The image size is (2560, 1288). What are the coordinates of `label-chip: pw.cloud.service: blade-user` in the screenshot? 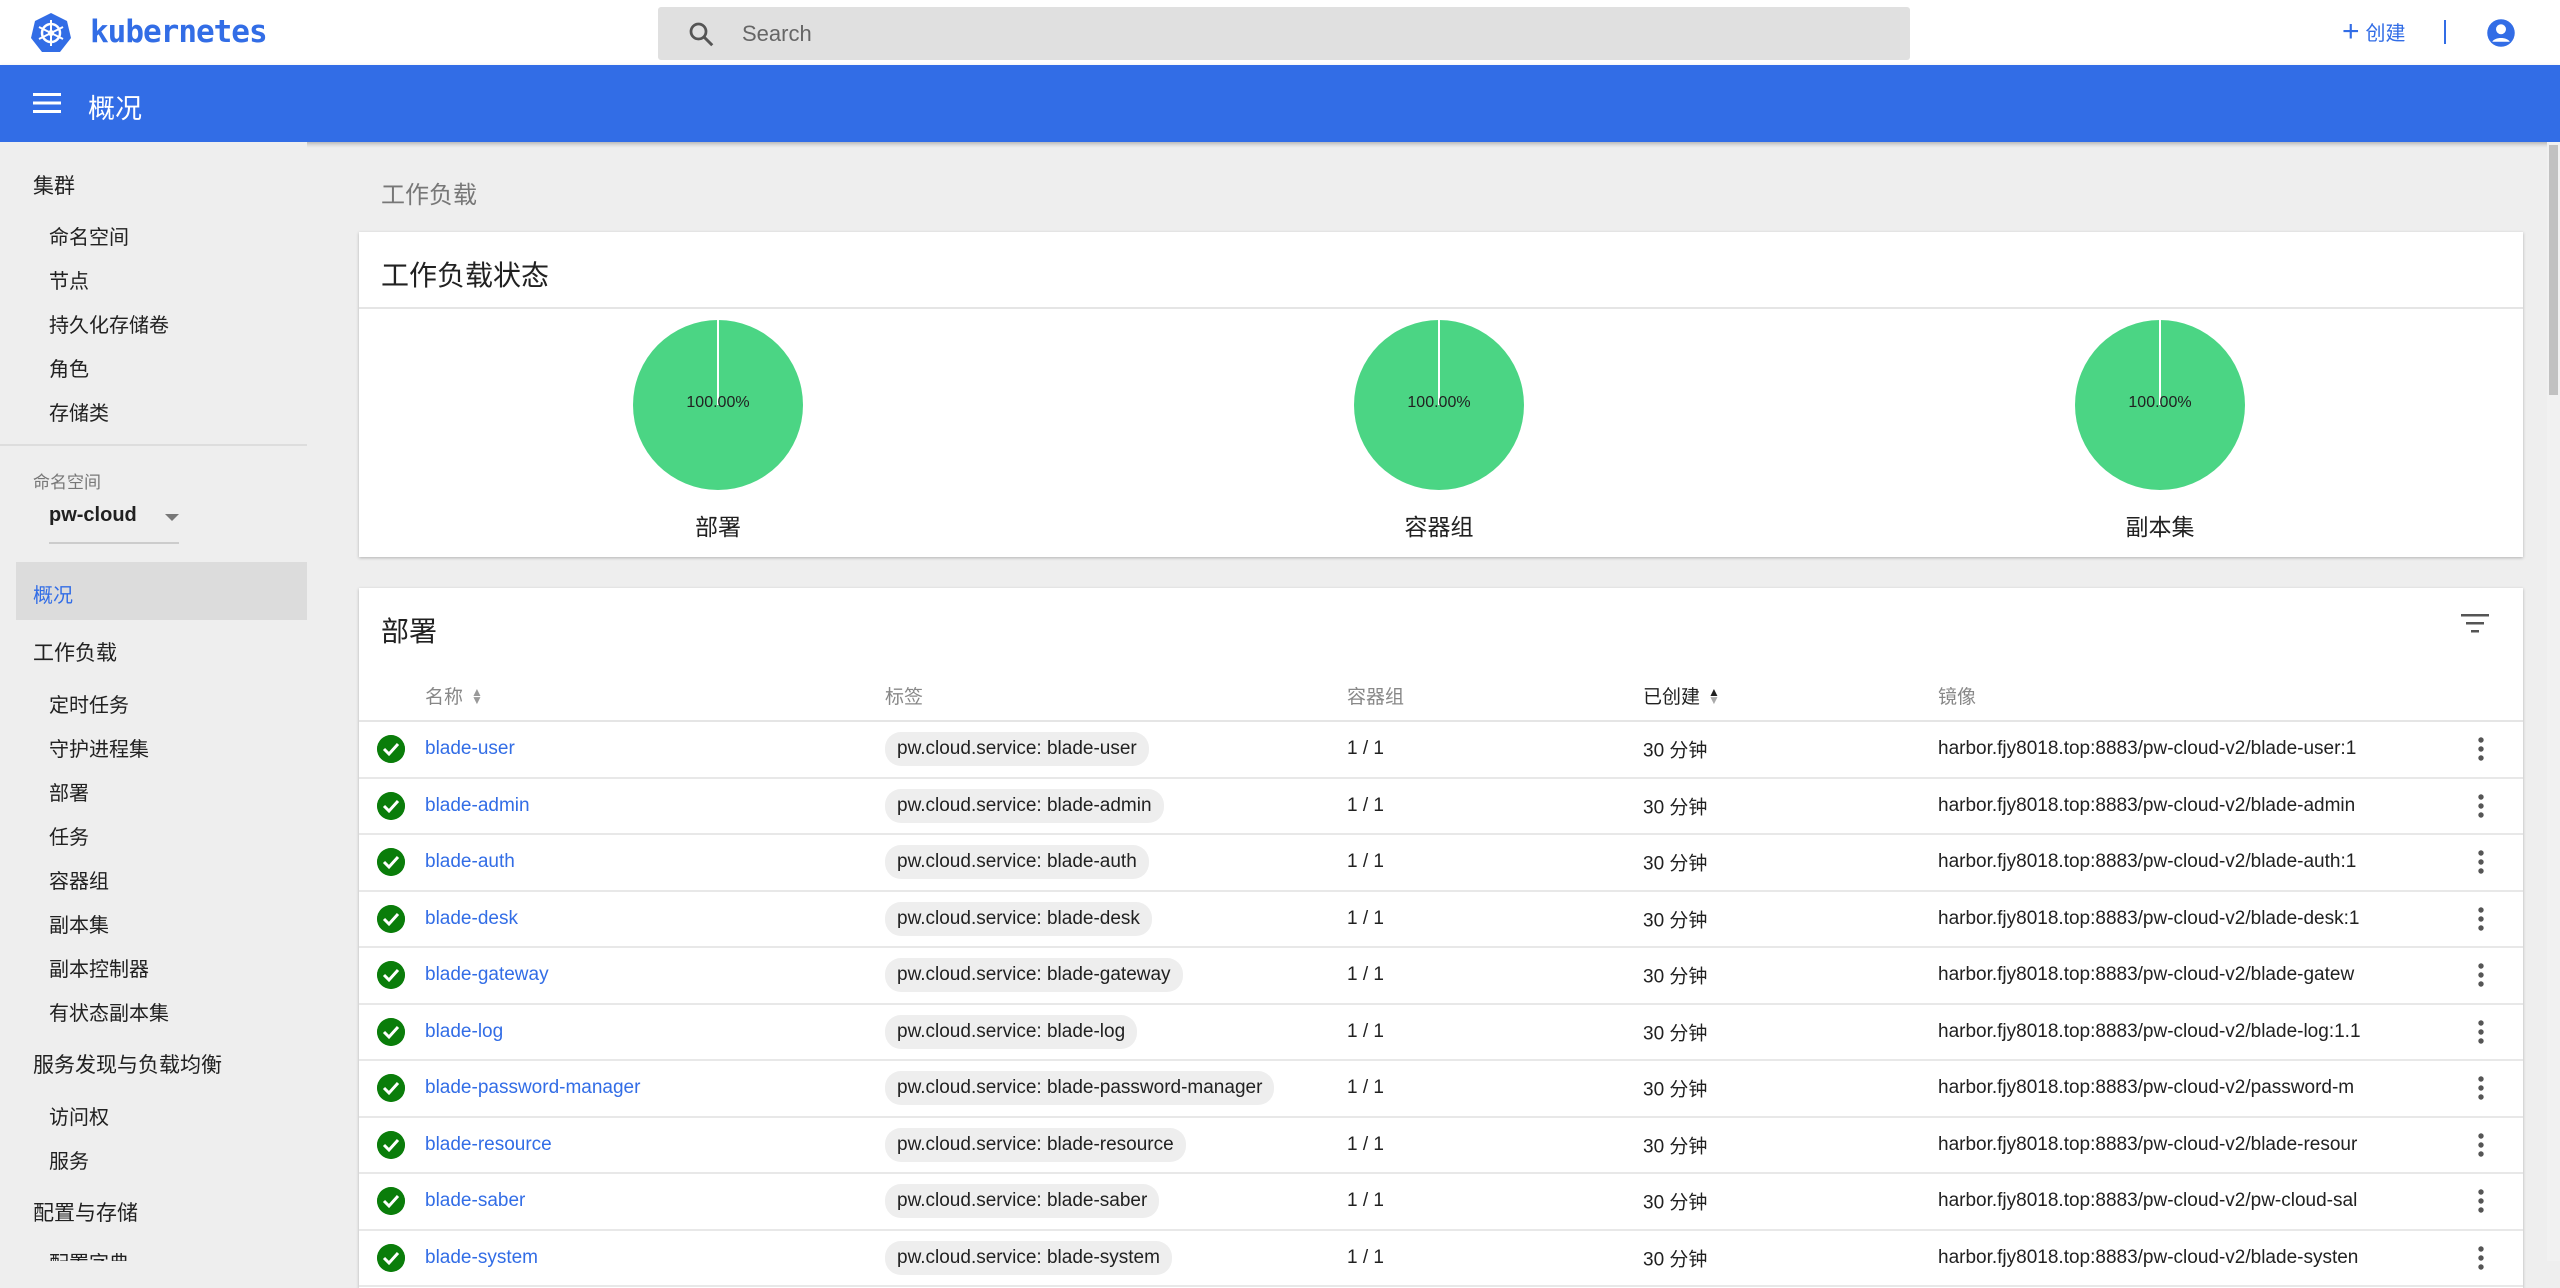 It's located at (1017, 749).